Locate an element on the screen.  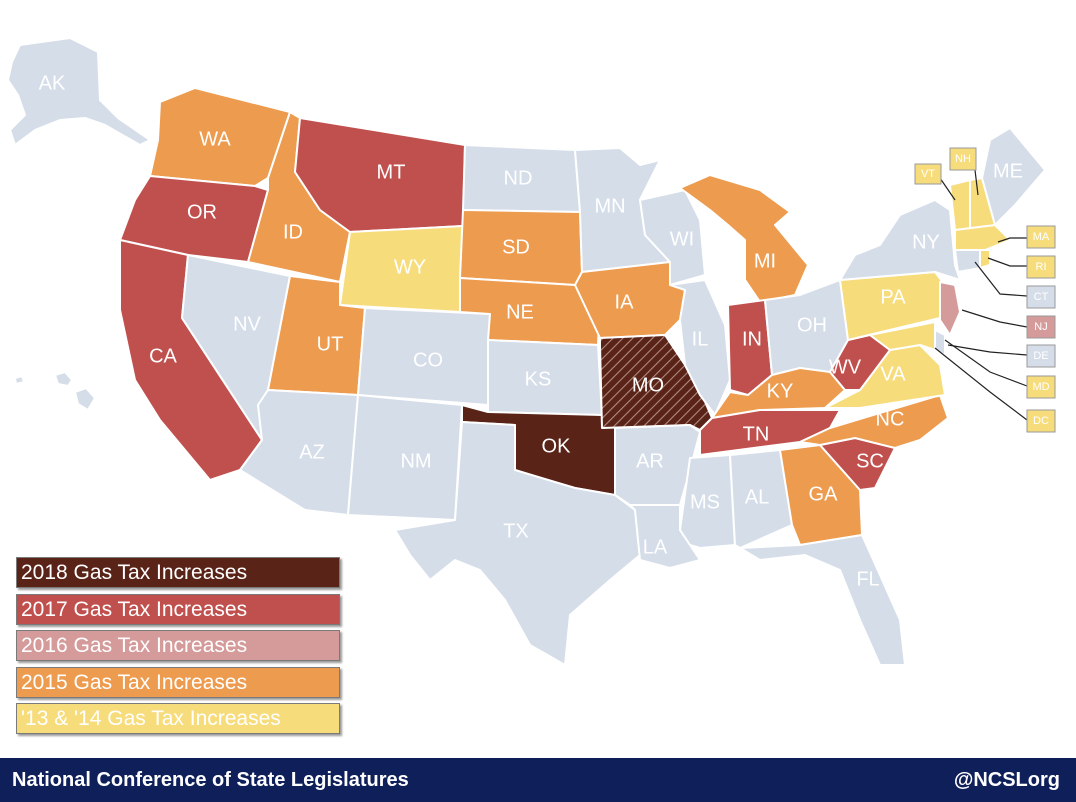
callout-ri-label: RI is located at coordinates (1041, 267).